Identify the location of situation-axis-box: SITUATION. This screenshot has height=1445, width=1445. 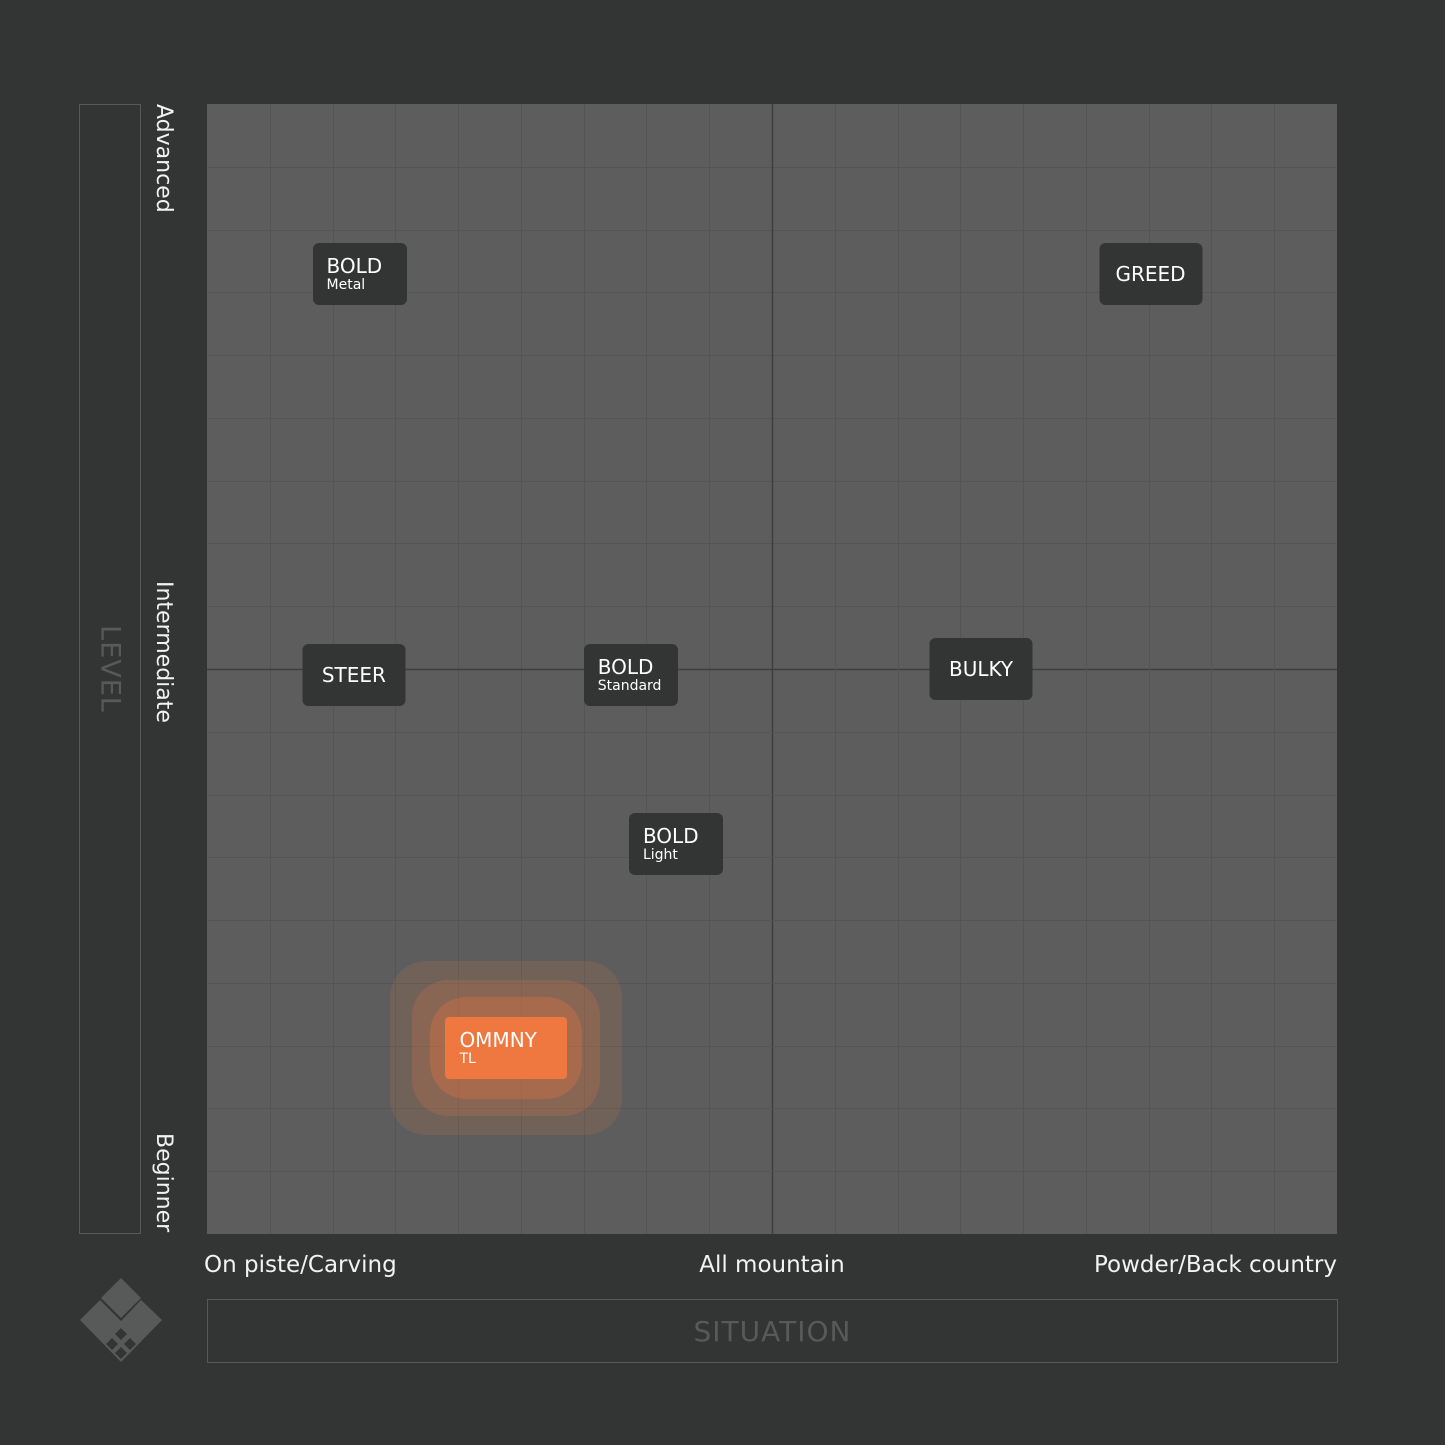
(772, 1331).